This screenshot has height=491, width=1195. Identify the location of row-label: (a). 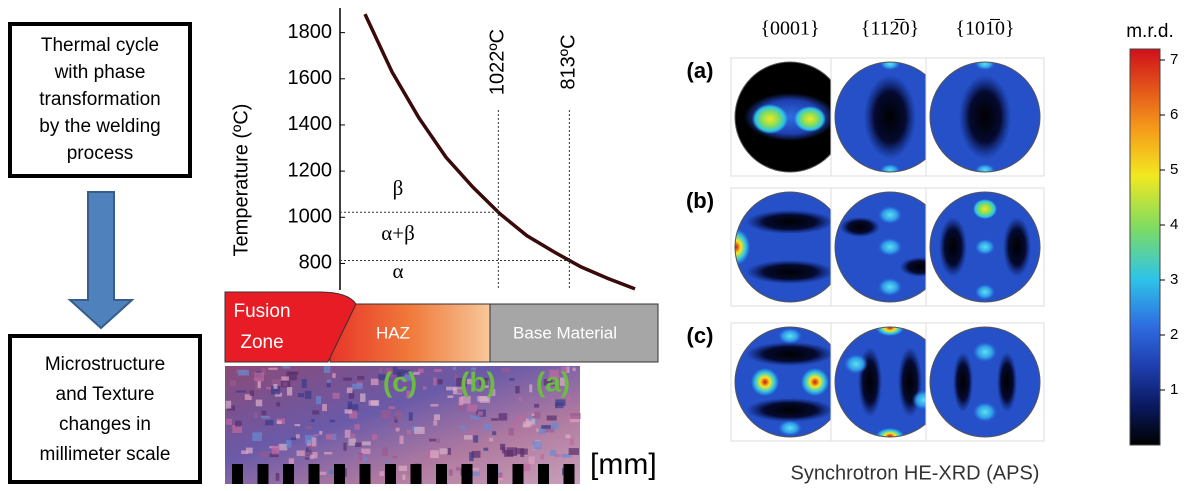
(700, 70).